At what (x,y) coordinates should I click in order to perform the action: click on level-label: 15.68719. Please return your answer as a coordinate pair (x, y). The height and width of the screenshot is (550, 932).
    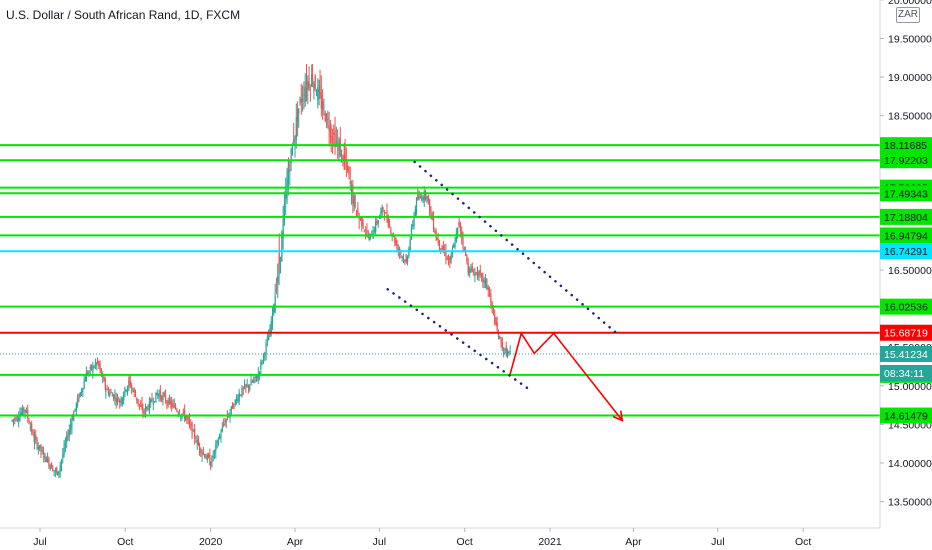
    Looking at the image, I should click on (906, 334).